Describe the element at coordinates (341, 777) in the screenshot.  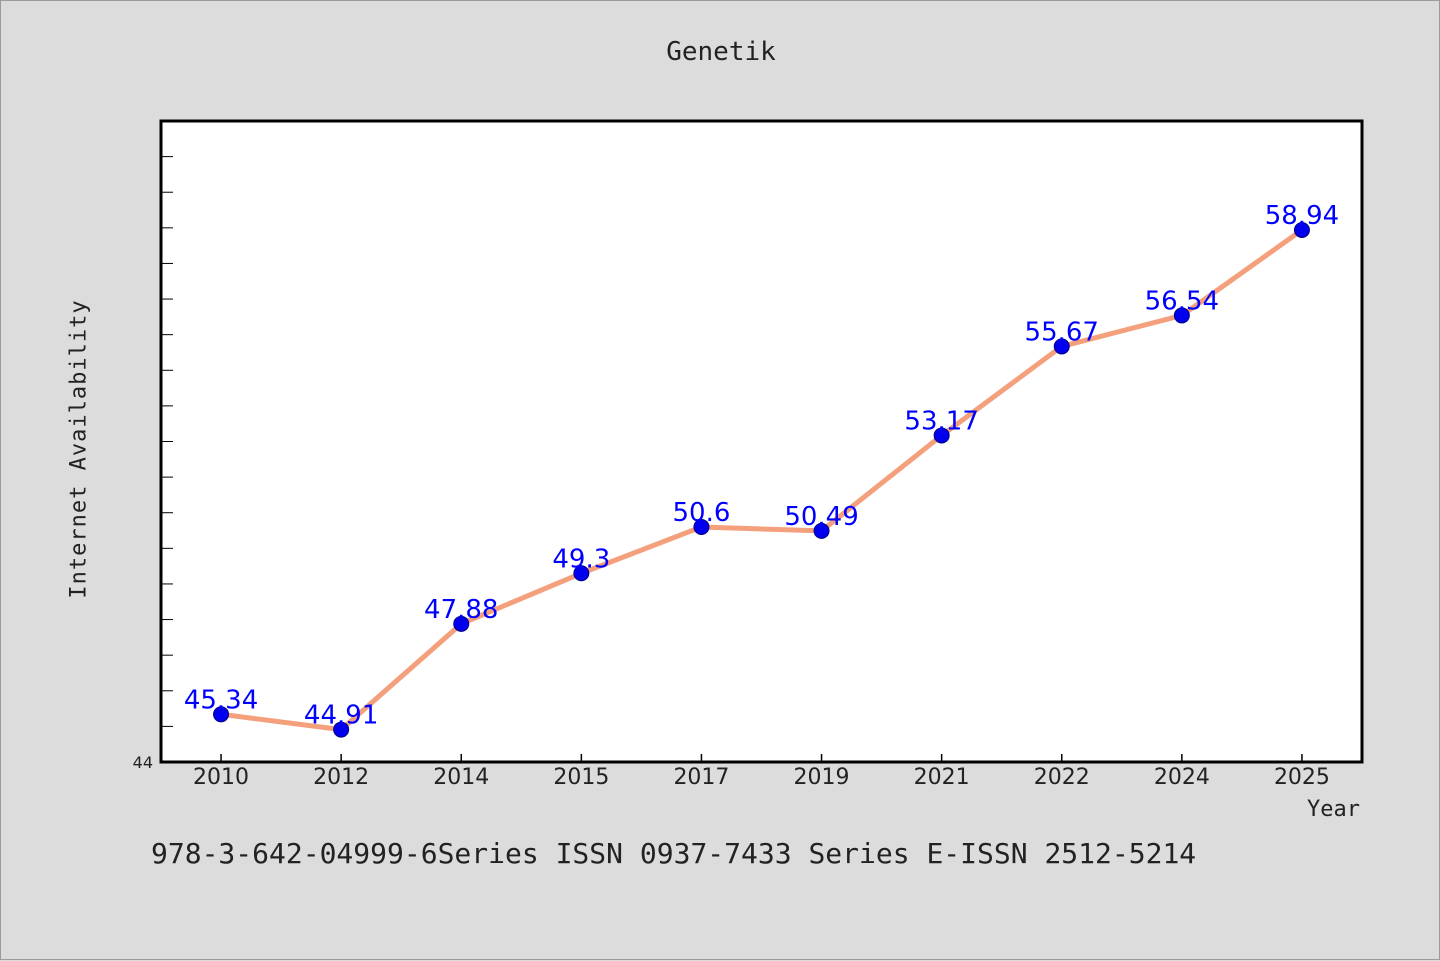
I see `x-tick-label: 2012` at that location.